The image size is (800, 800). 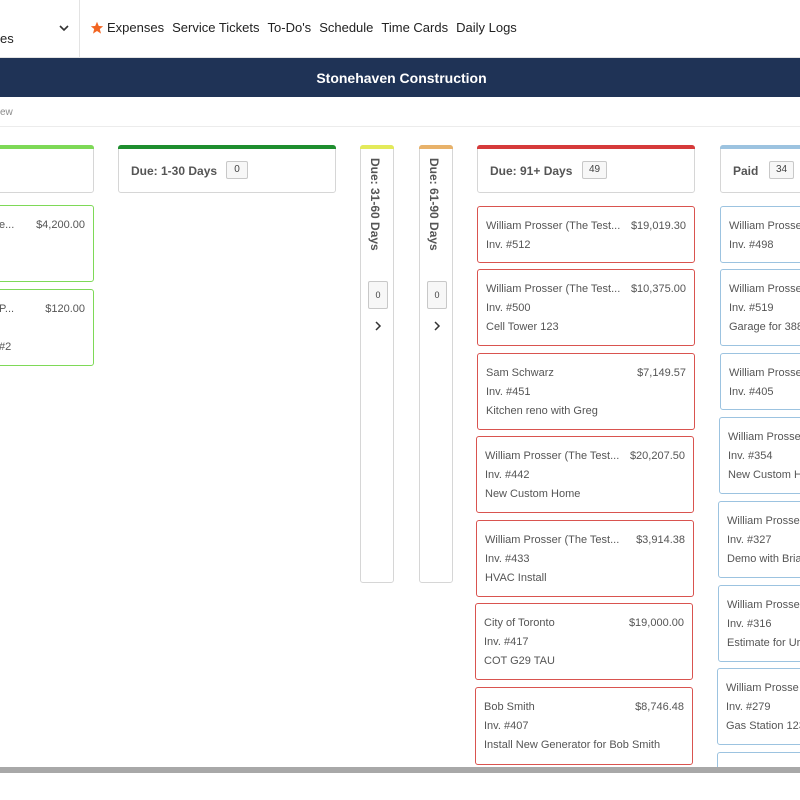 I want to click on company-title: Stonehaven Construction, so click(x=401, y=77).